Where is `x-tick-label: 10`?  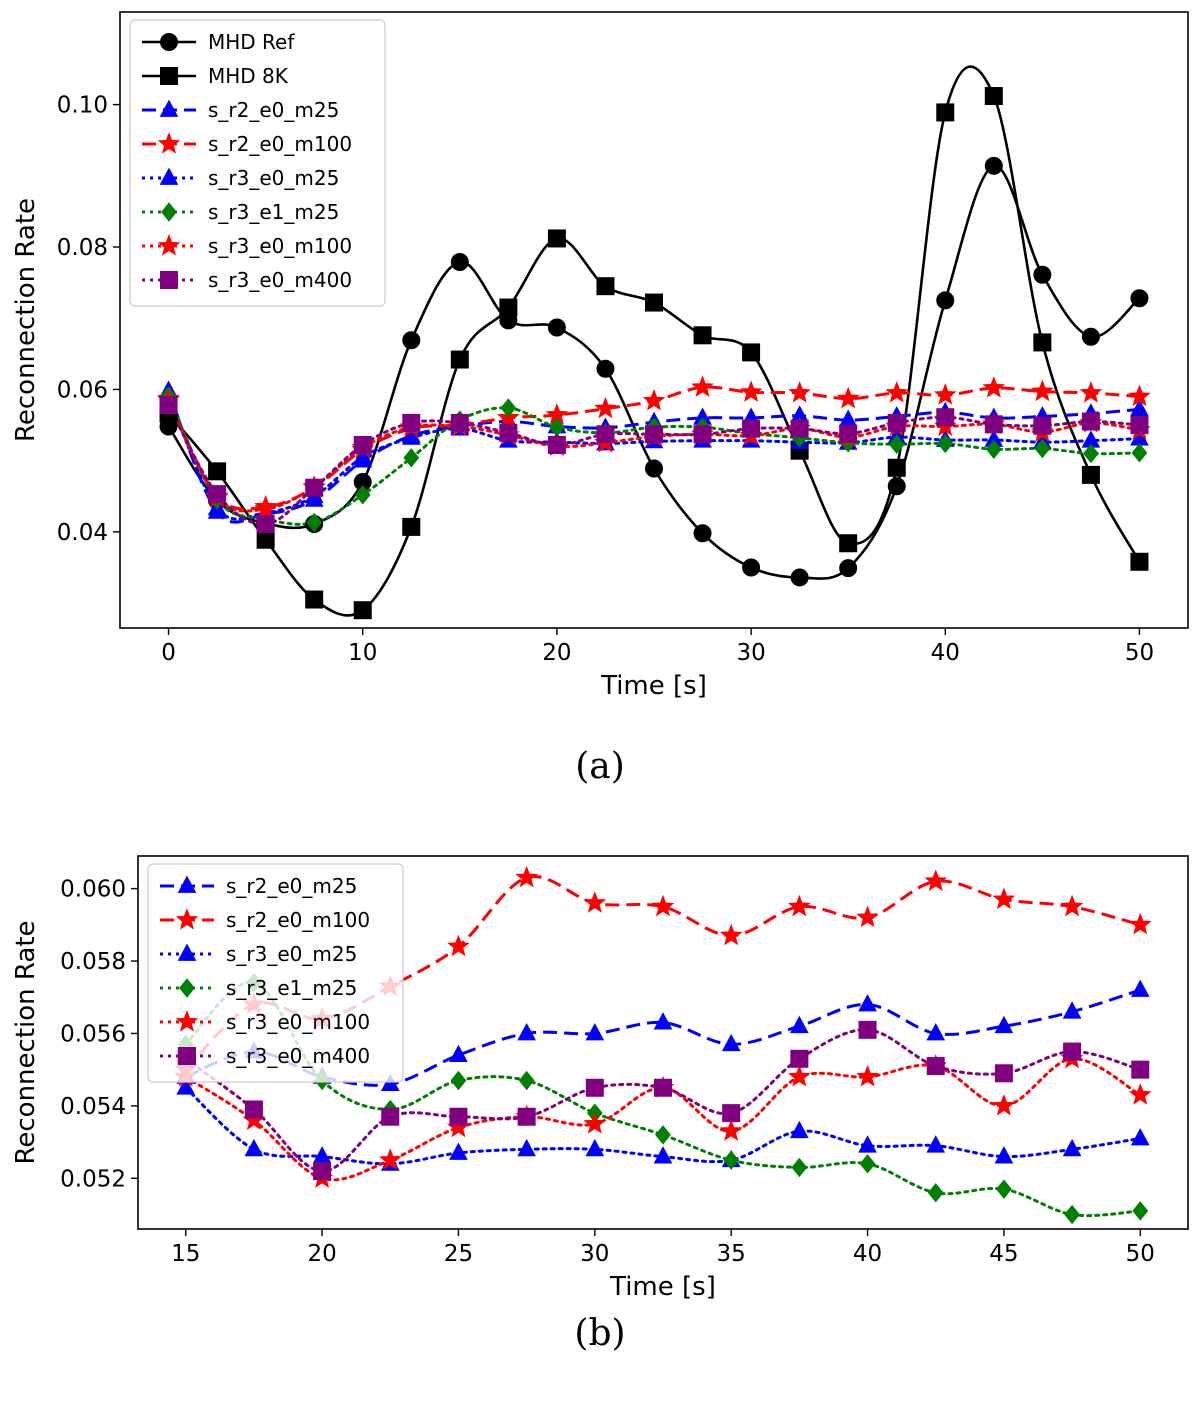 x-tick-label: 10 is located at coordinates (362, 653).